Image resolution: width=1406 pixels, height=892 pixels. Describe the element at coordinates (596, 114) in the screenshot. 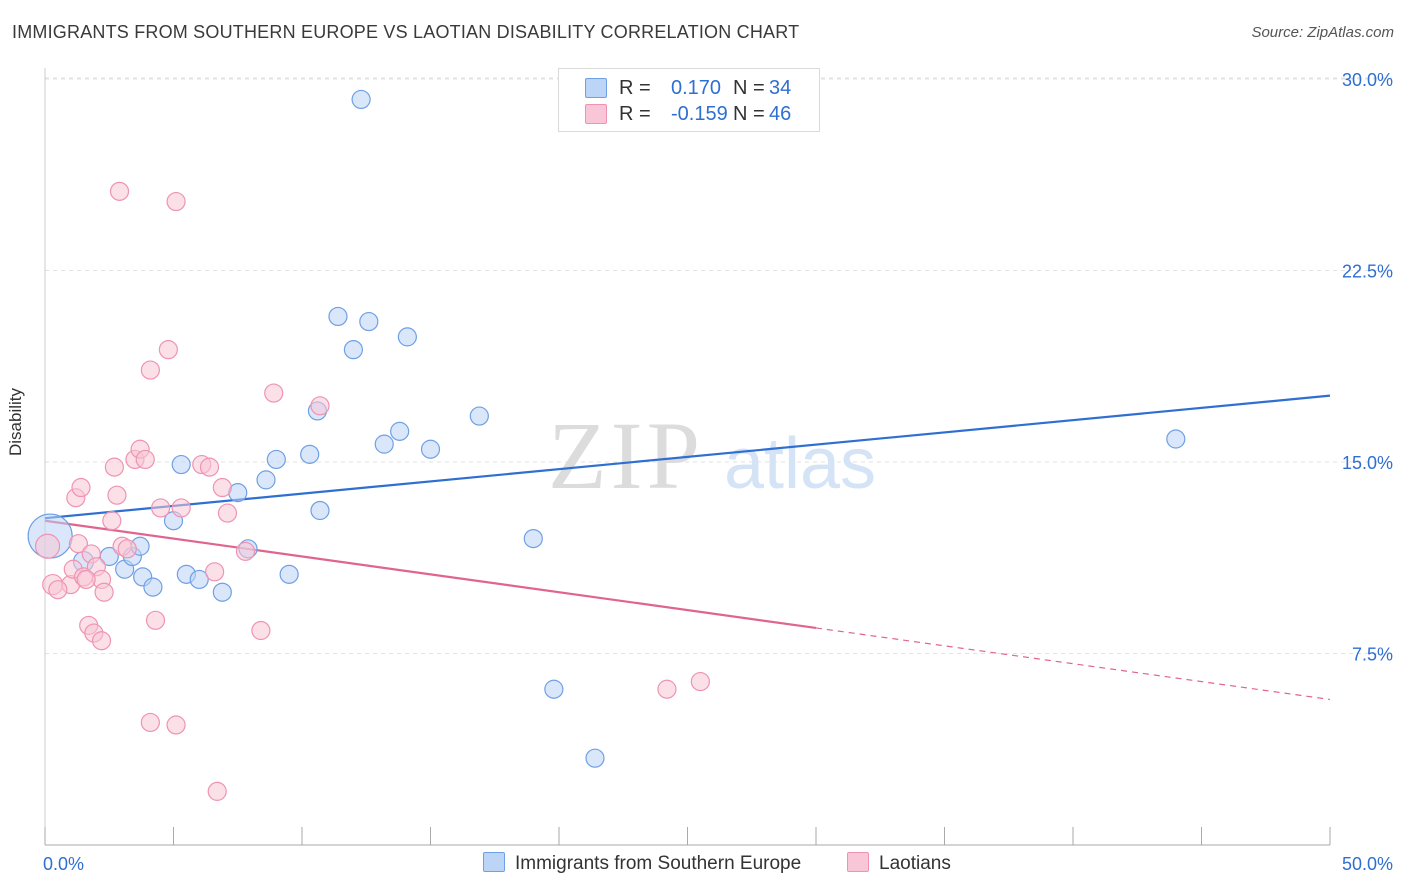

I see `legend-swatch-series2` at that location.